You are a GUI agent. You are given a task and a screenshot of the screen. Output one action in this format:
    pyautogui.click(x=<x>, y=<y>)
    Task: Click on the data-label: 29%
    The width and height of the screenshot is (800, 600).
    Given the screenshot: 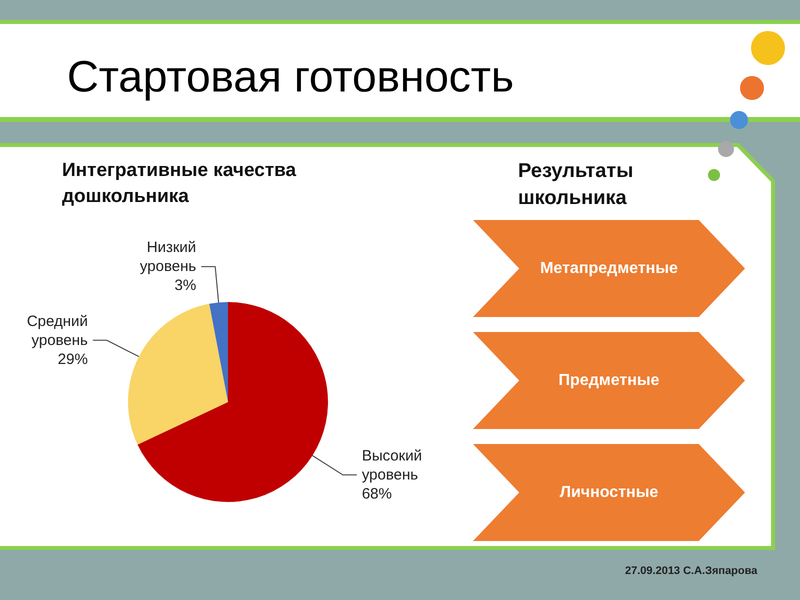 What is the action you would take?
    pyautogui.click(x=73, y=359)
    